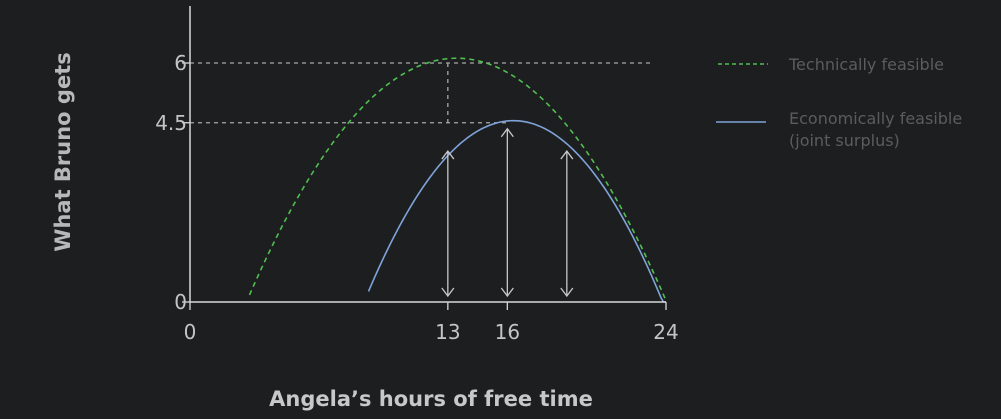 The image size is (1001, 419). I want to click on double-arrows, so click(507, 212).